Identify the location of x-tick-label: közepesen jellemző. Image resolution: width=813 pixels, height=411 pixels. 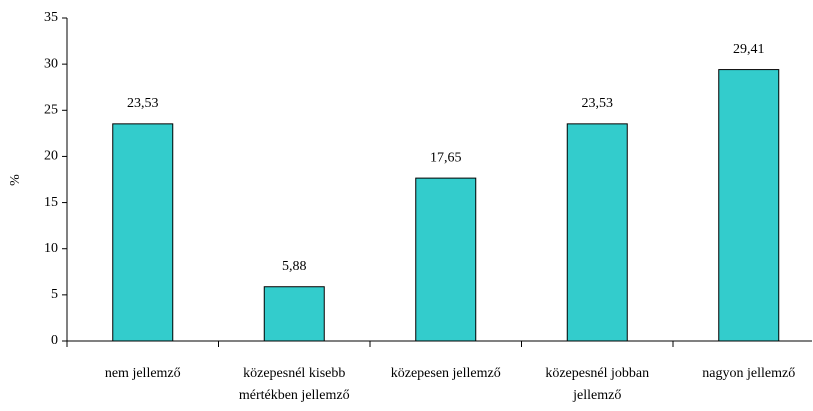
(445, 373).